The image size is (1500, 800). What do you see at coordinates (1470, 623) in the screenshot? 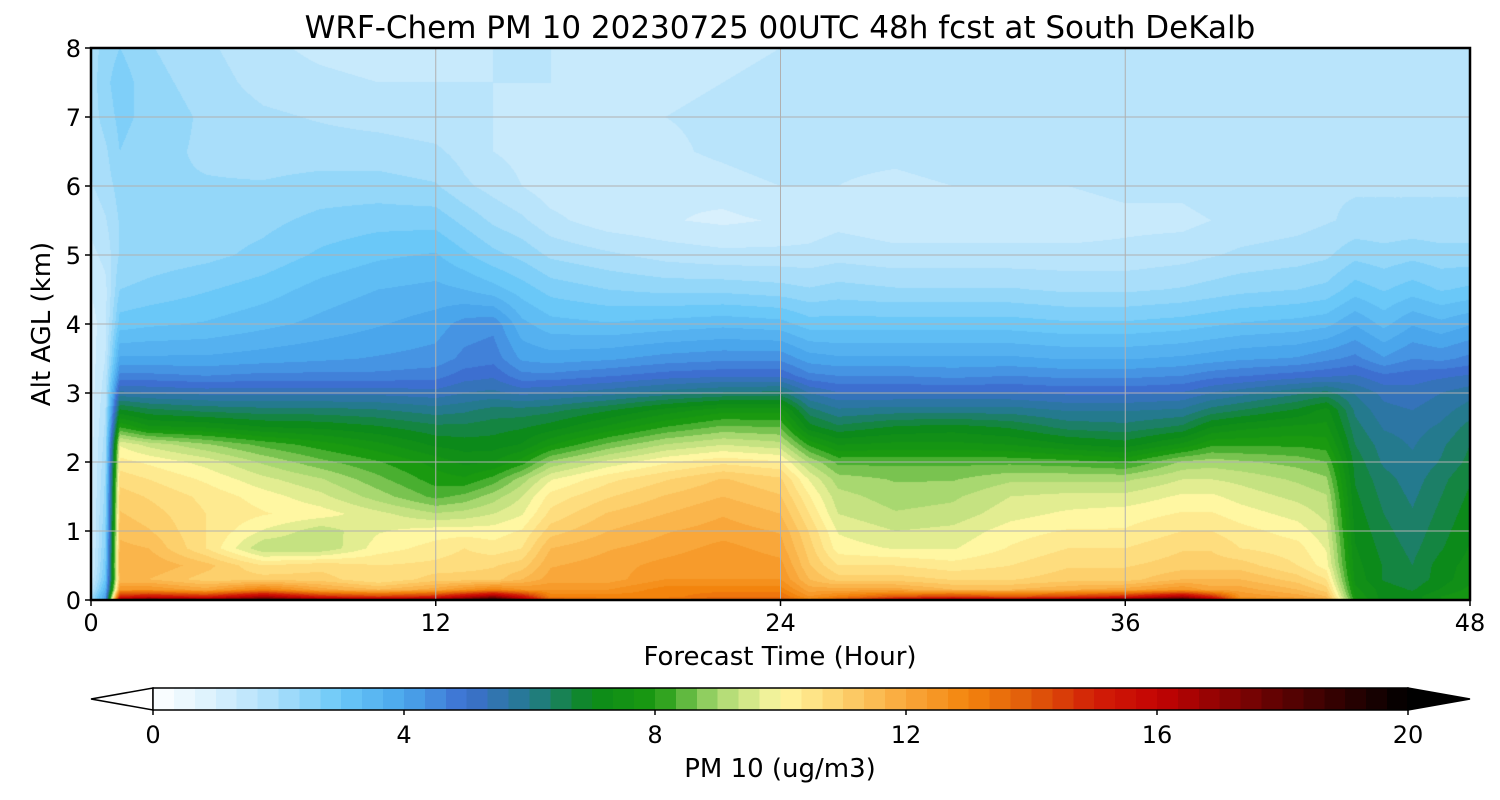
I see `x-tick-label: 48` at bounding box center [1470, 623].